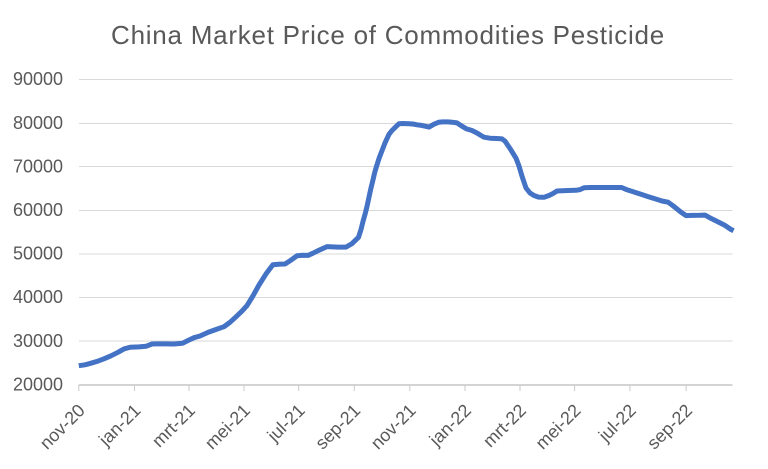 This screenshot has width=768, height=469. What do you see at coordinates (38, 210) in the screenshot?
I see `svg-text: 60000` at bounding box center [38, 210].